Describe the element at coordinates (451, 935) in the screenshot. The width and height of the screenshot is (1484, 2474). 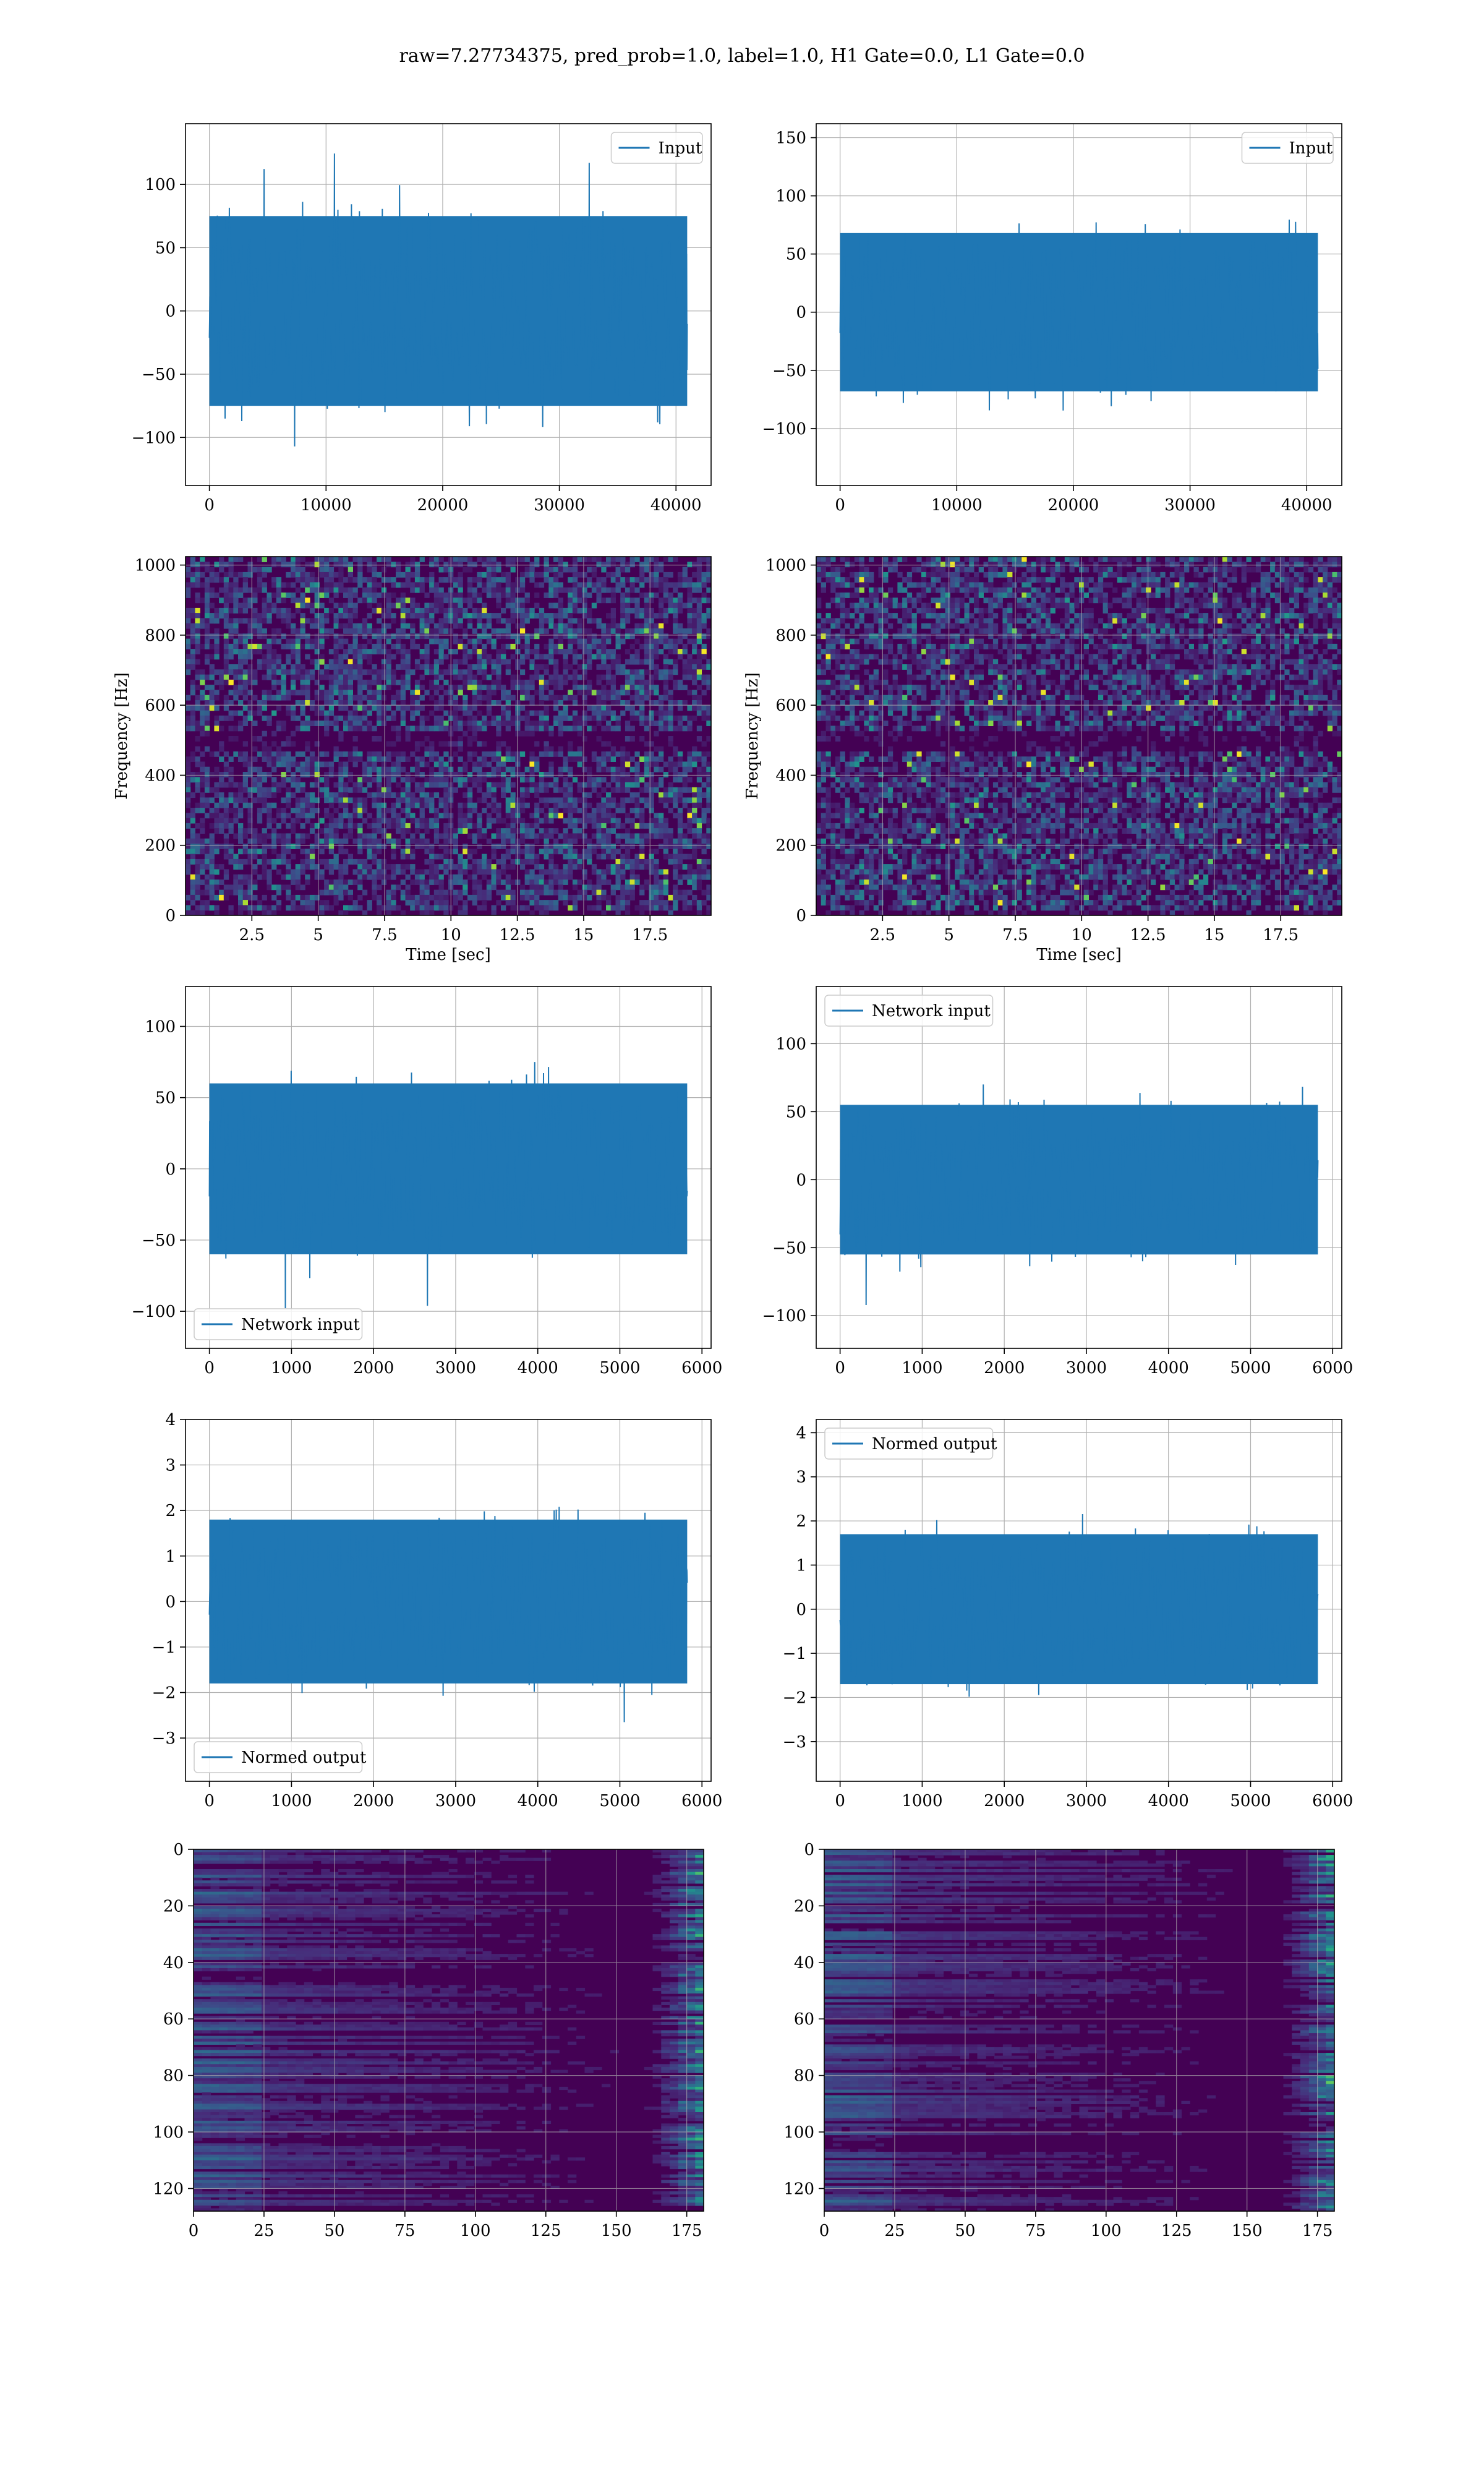
I see `x-tick-label: 10` at that location.